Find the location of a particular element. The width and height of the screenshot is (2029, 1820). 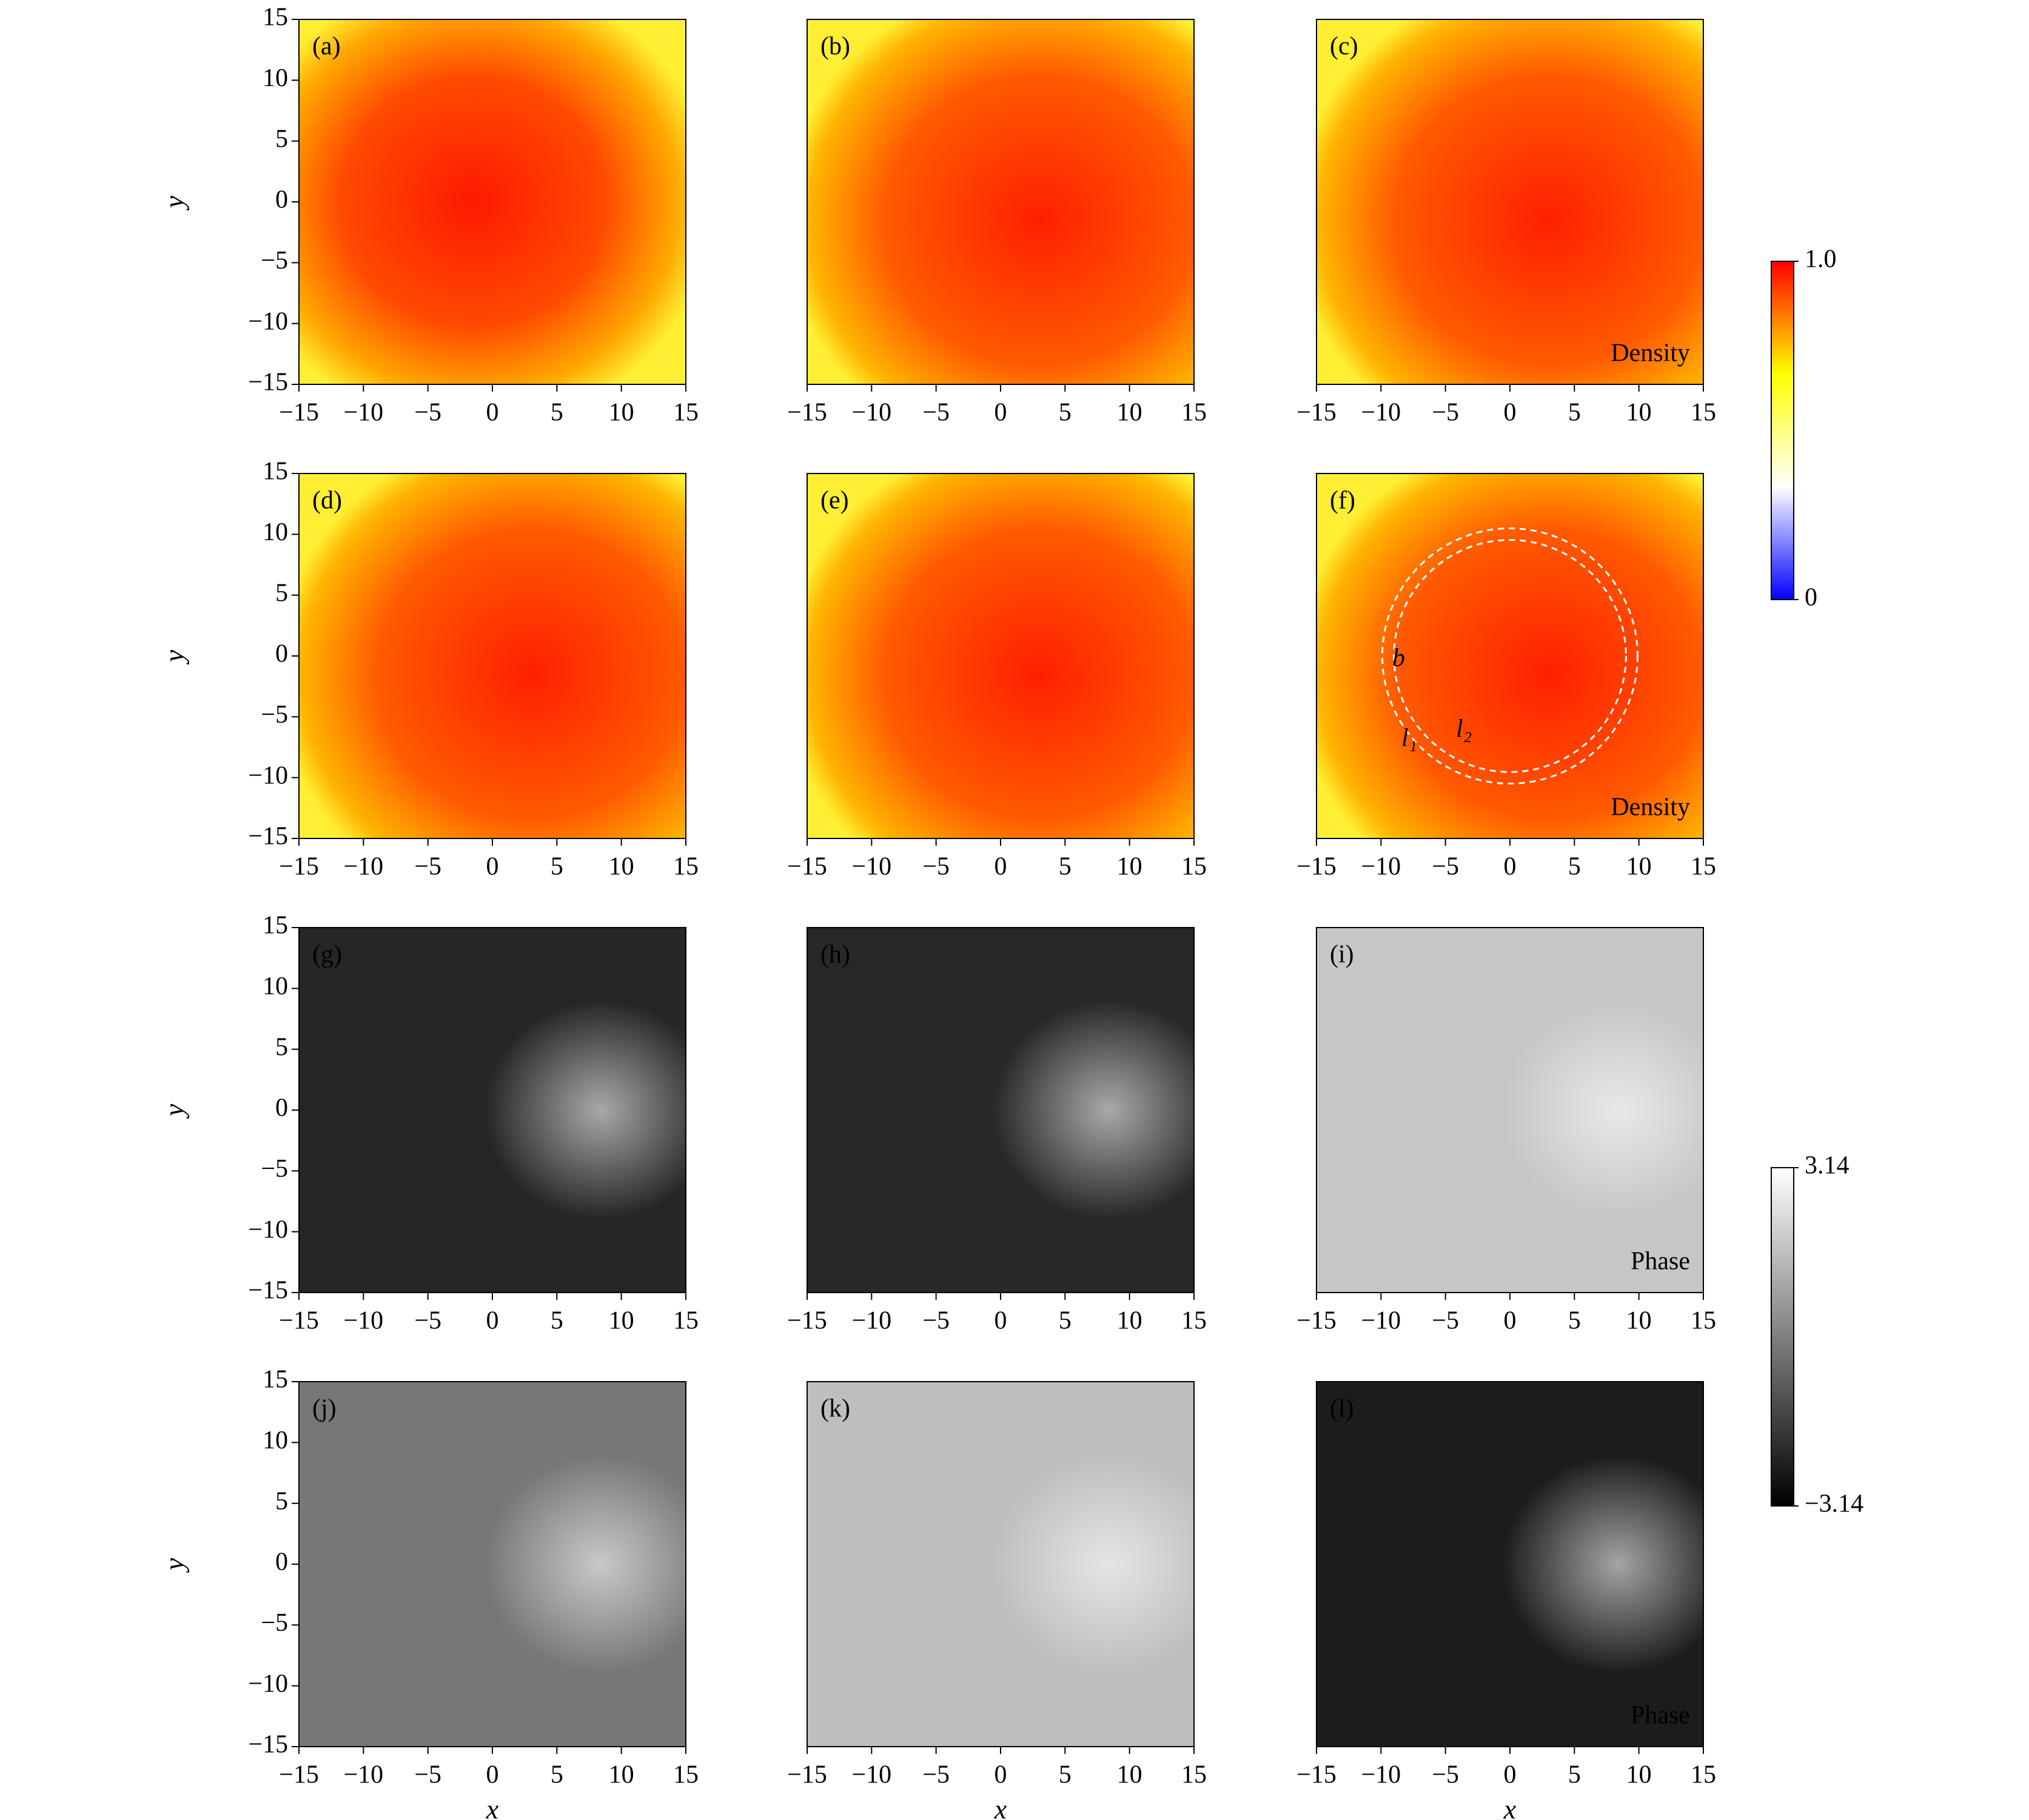

colorbar-tick-label: −3.14 is located at coordinates (1834, 1504).